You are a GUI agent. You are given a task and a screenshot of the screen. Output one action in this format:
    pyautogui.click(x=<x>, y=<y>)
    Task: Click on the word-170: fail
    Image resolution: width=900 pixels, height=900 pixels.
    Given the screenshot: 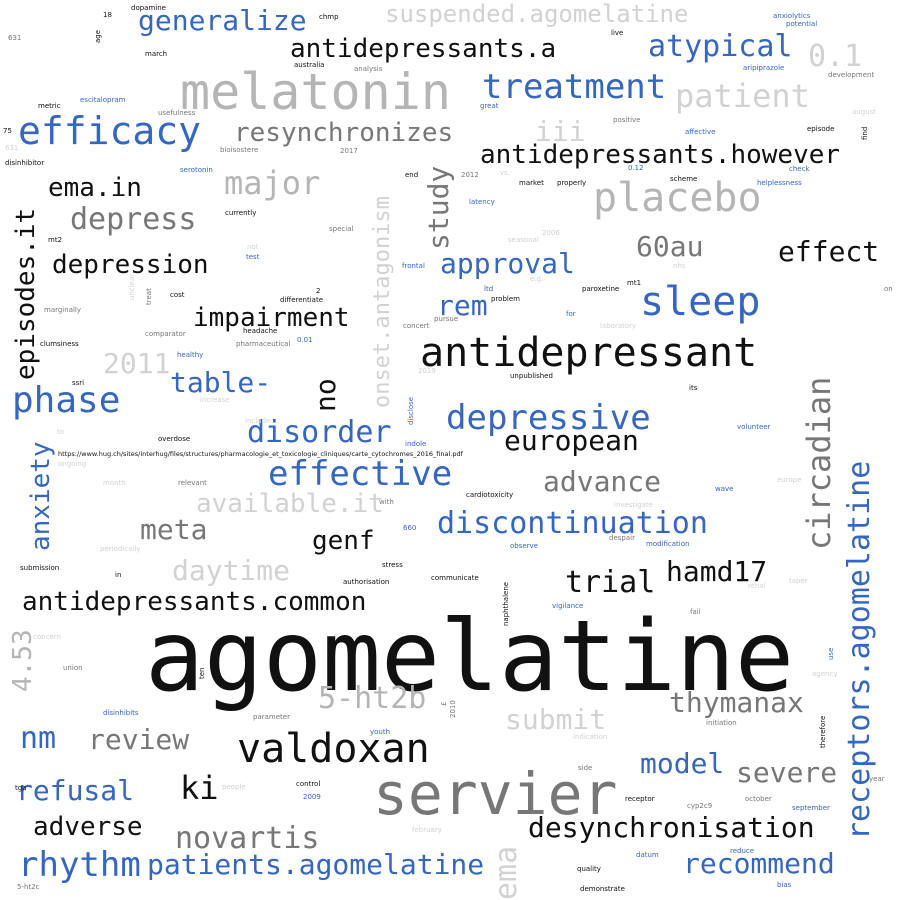 What is the action you would take?
    pyautogui.click(x=695, y=612)
    